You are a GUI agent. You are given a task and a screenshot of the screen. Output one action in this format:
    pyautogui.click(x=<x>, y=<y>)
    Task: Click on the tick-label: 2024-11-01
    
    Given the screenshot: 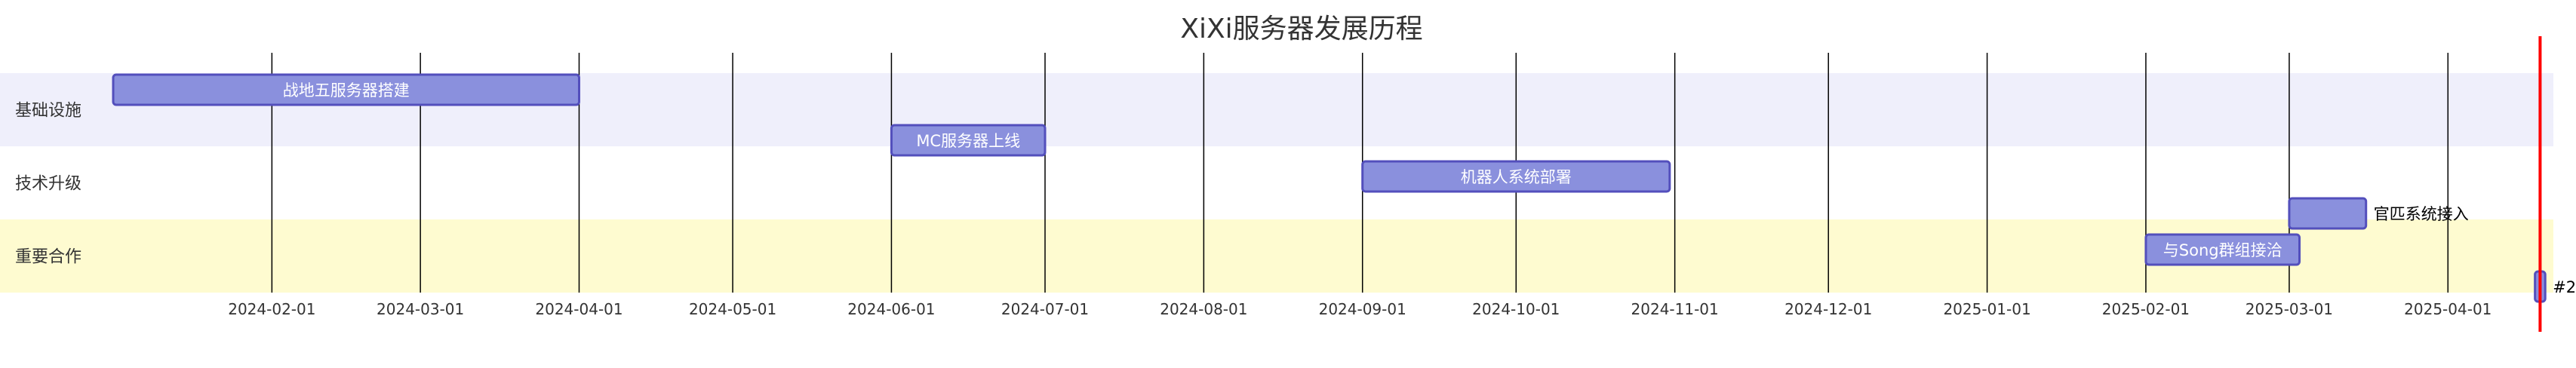 What is the action you would take?
    pyautogui.click(x=1675, y=309)
    